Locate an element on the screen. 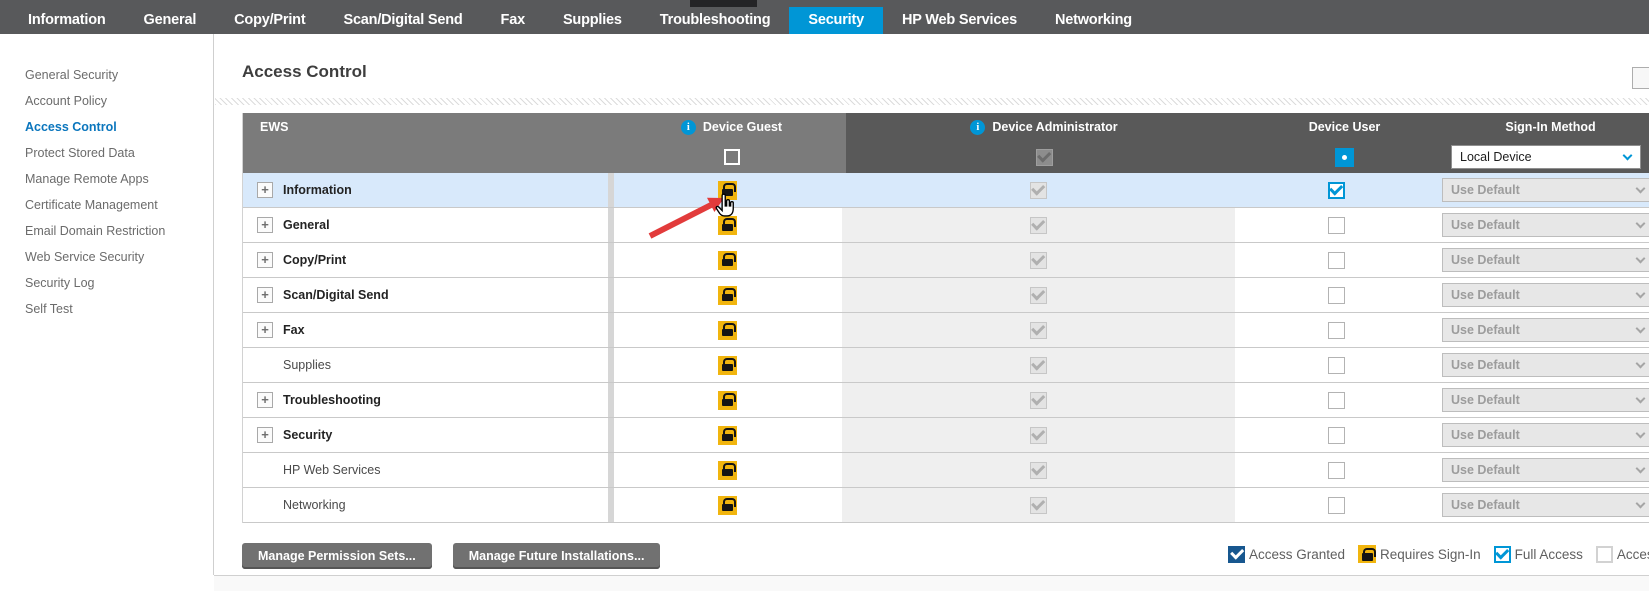  tab-hp-web-services: HP Web Services is located at coordinates (959, 20).